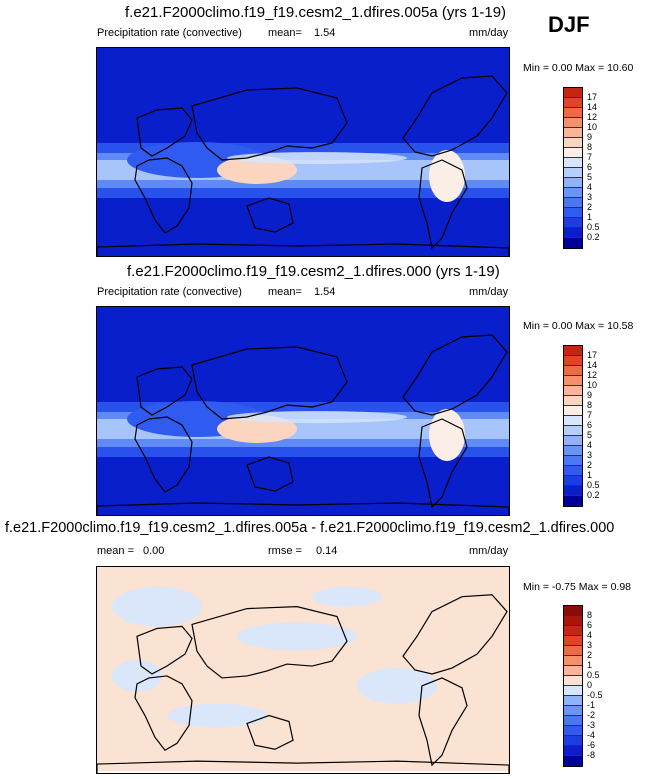  What do you see at coordinates (591, 705) in the screenshot?
I see `colorbar-tick-label: -1` at bounding box center [591, 705].